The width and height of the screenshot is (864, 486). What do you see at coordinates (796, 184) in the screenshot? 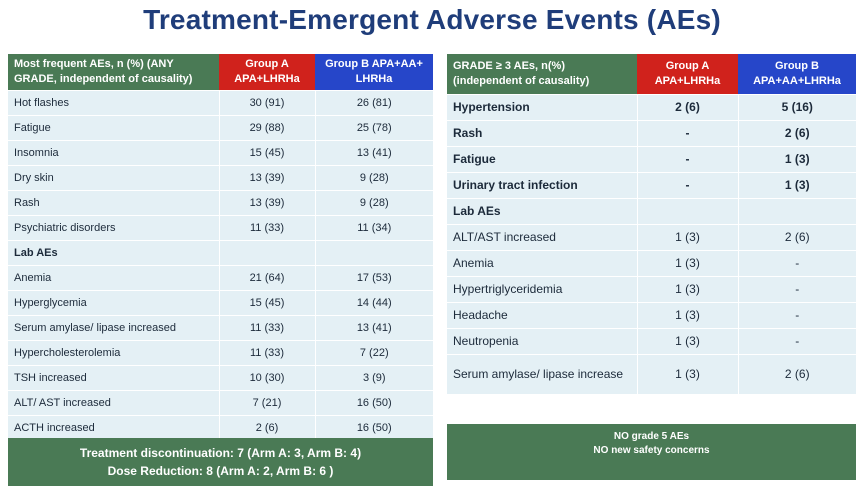
I see `group-b-value: 1 (3)` at bounding box center [796, 184].